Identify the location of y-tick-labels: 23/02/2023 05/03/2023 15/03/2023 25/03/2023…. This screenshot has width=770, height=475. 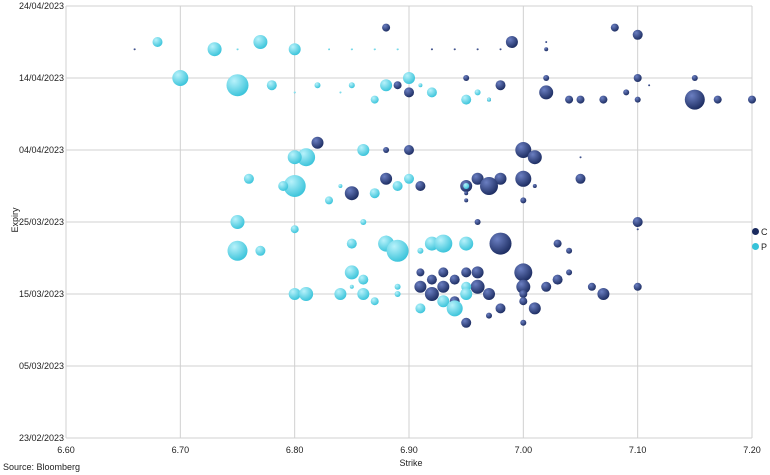
(41, 222).